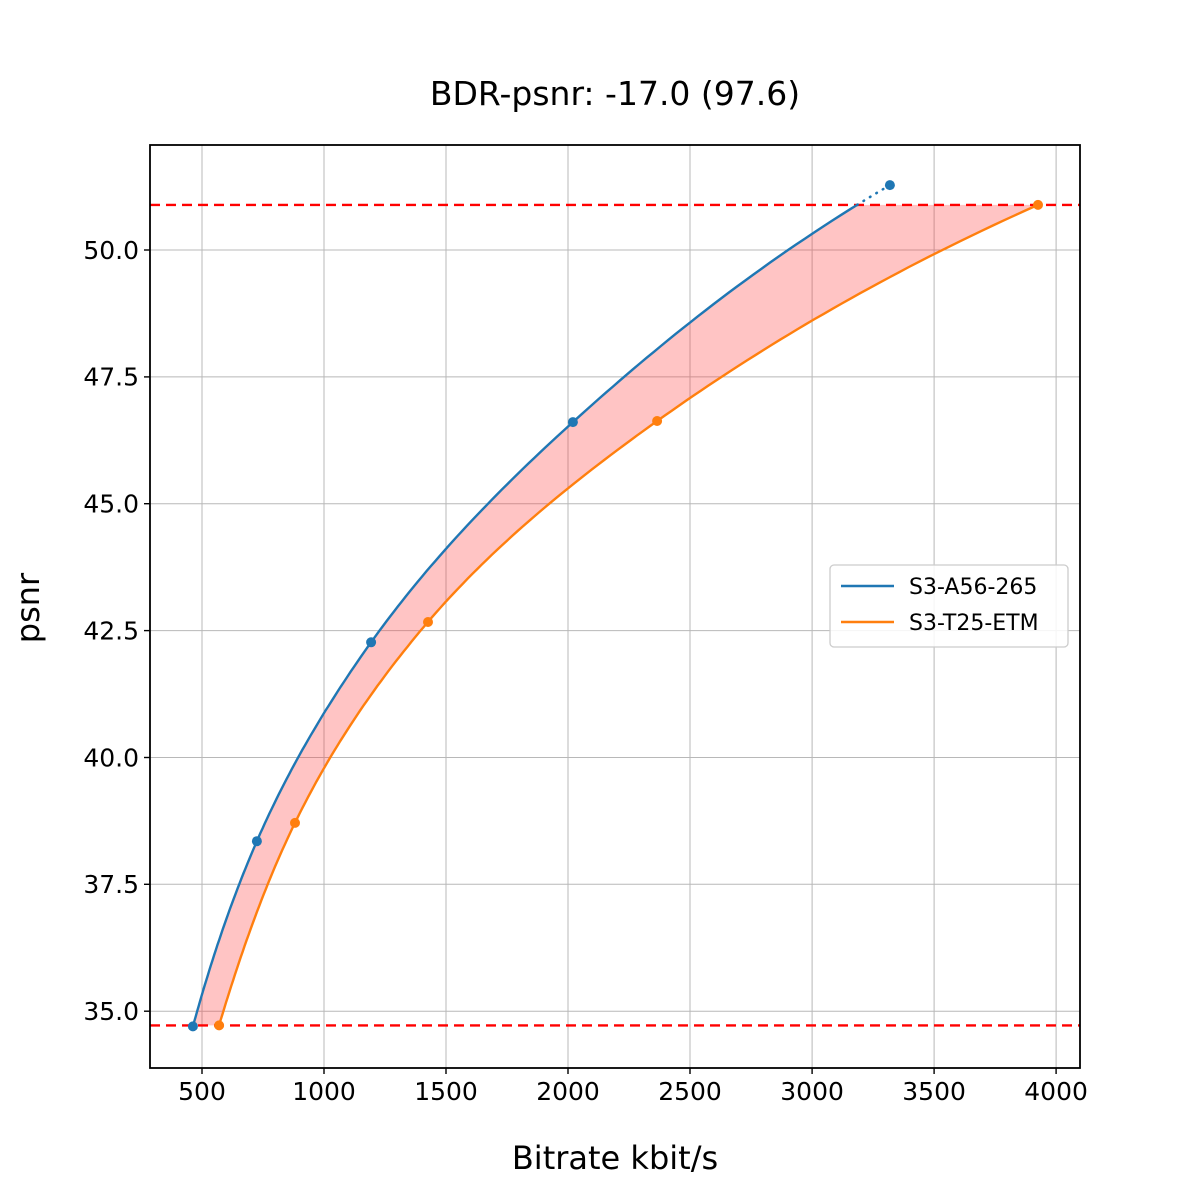 This screenshot has width=1200, height=1200. I want to click on y-tick-label: 42.5, so click(111, 630).